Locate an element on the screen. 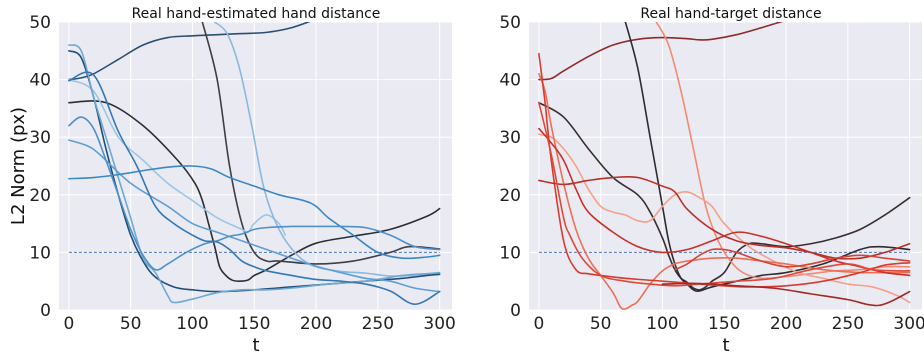 This screenshot has width=924, height=354. x-ticks-left: 0 50 100 150 200 250 300 is located at coordinates (259, 324).